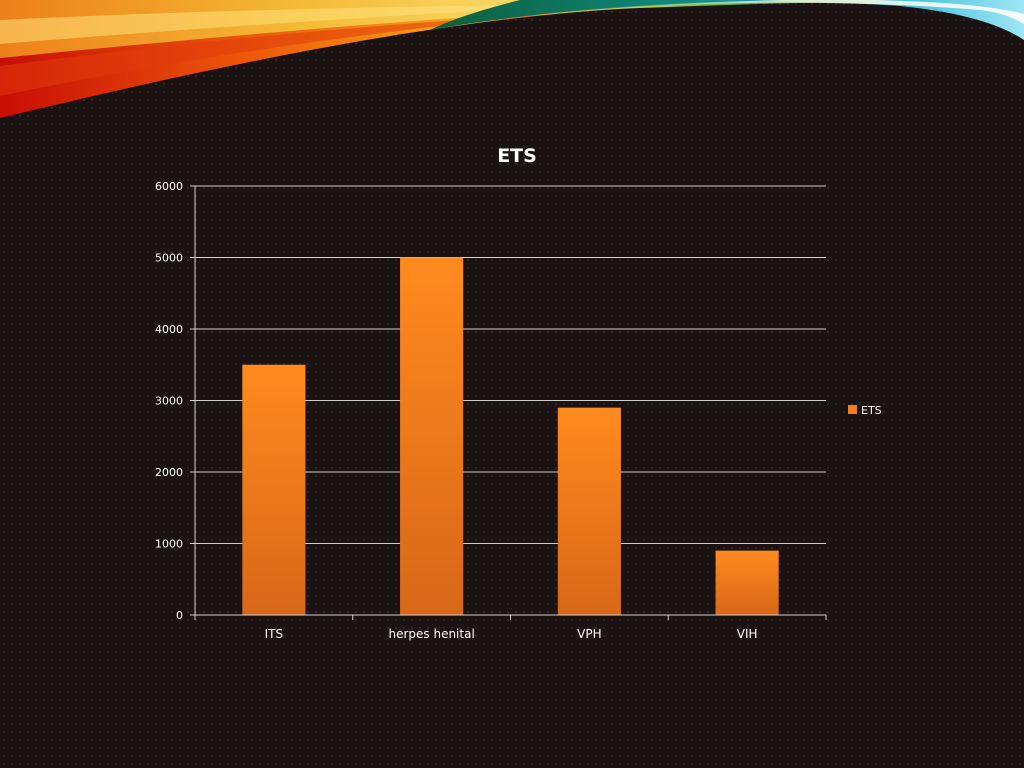  Describe the element at coordinates (169, 258) in the screenshot. I see `y-tick-label: 5000` at that location.